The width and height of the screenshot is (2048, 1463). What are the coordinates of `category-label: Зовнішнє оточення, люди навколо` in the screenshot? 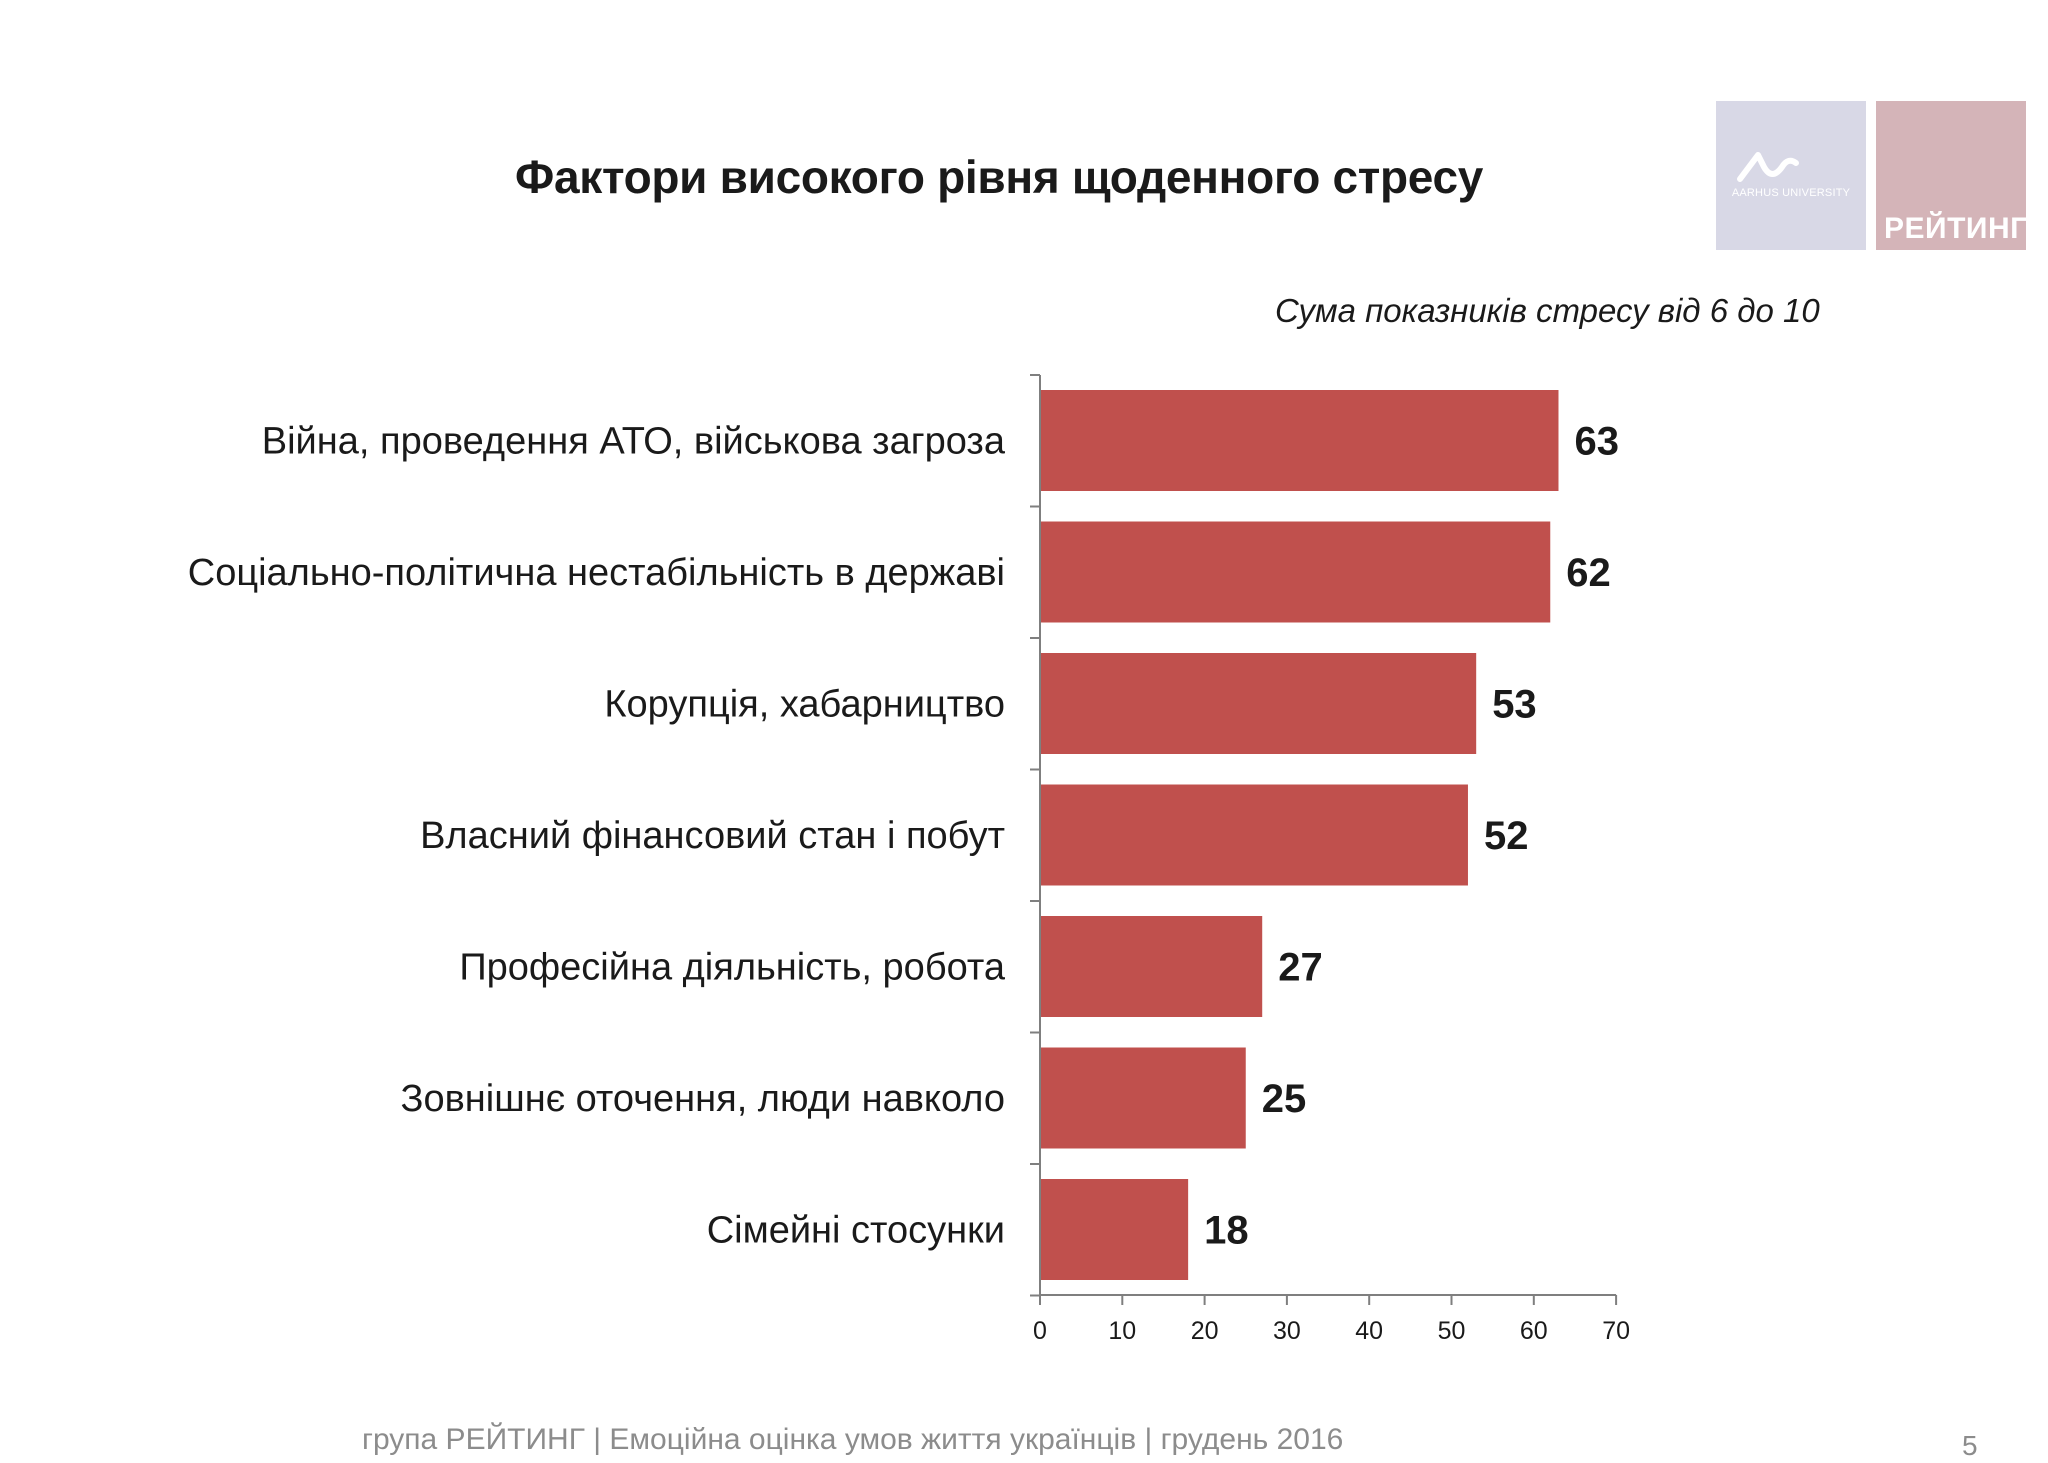 It's located at (703, 1099).